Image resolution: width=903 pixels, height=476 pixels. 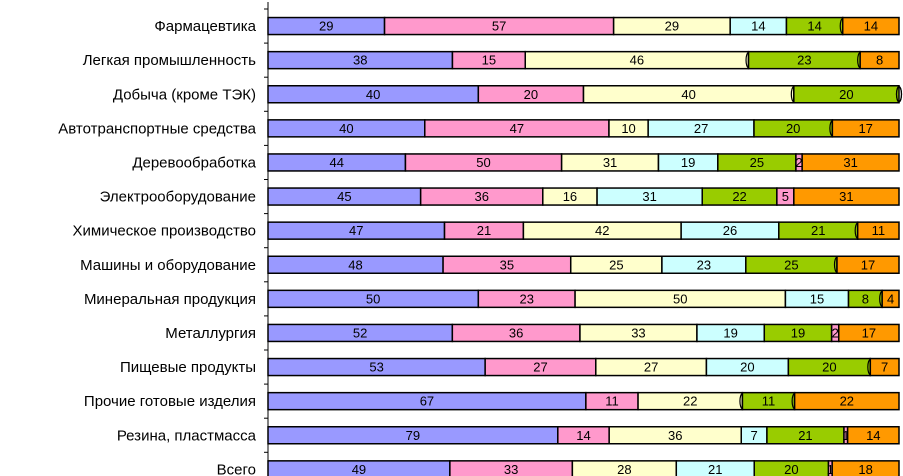 What do you see at coordinates (170, 299) in the screenshot?
I see `category-label: Минеральная продукция` at bounding box center [170, 299].